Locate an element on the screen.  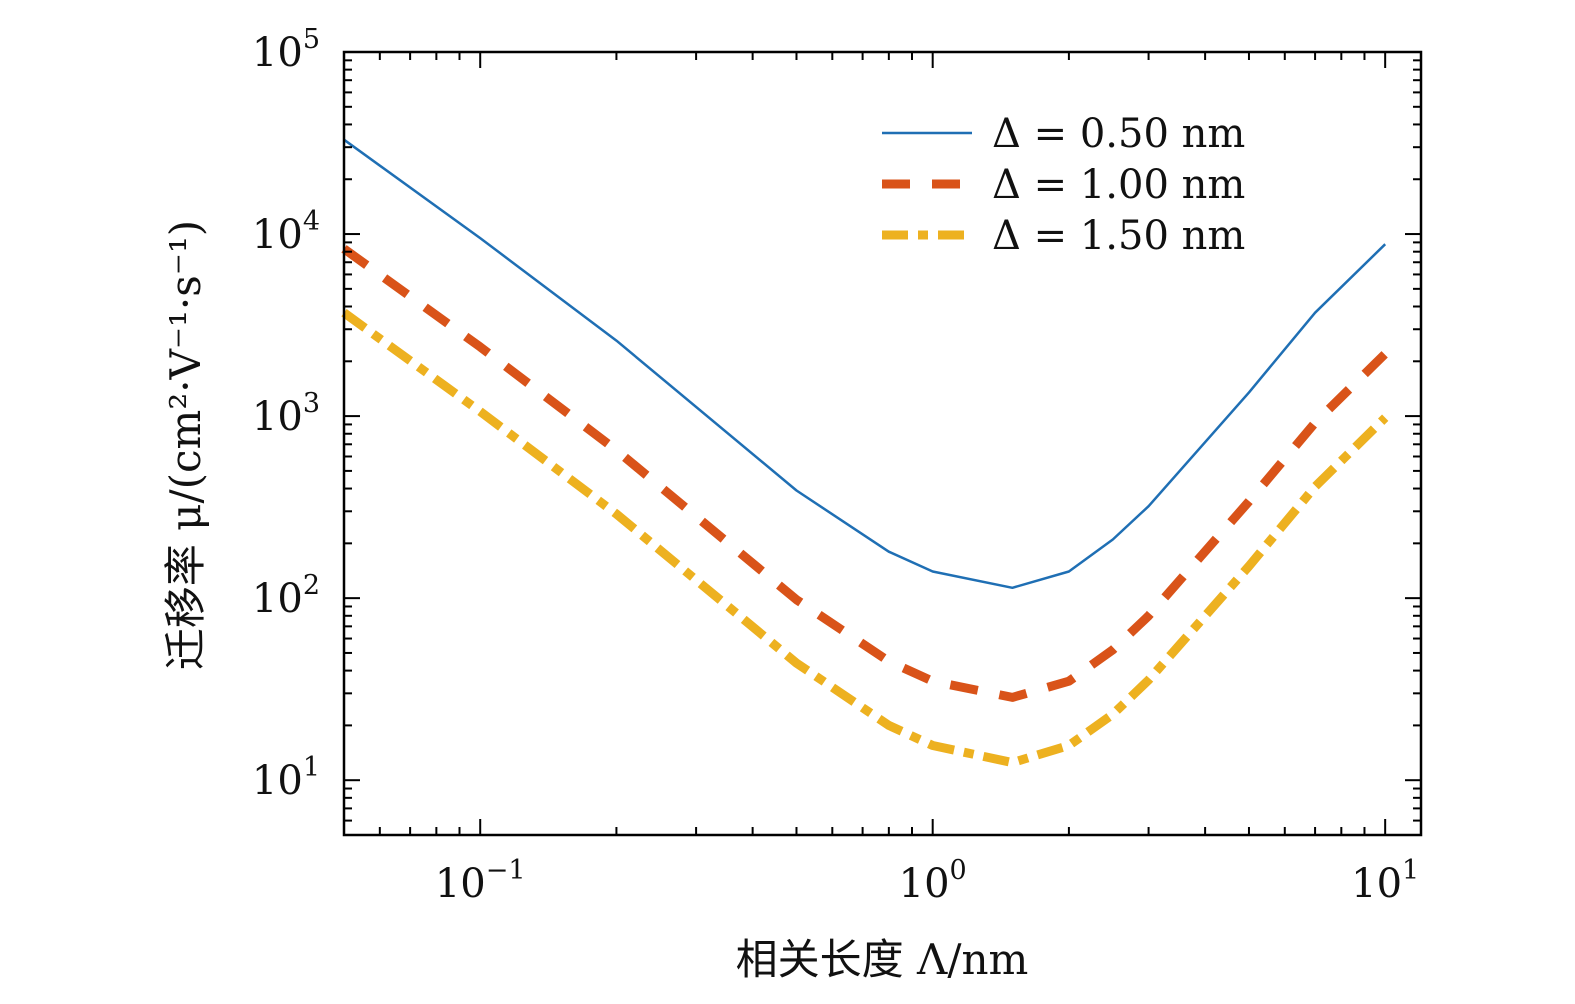
y-tick-label: 10³ is located at coordinates (286, 414).